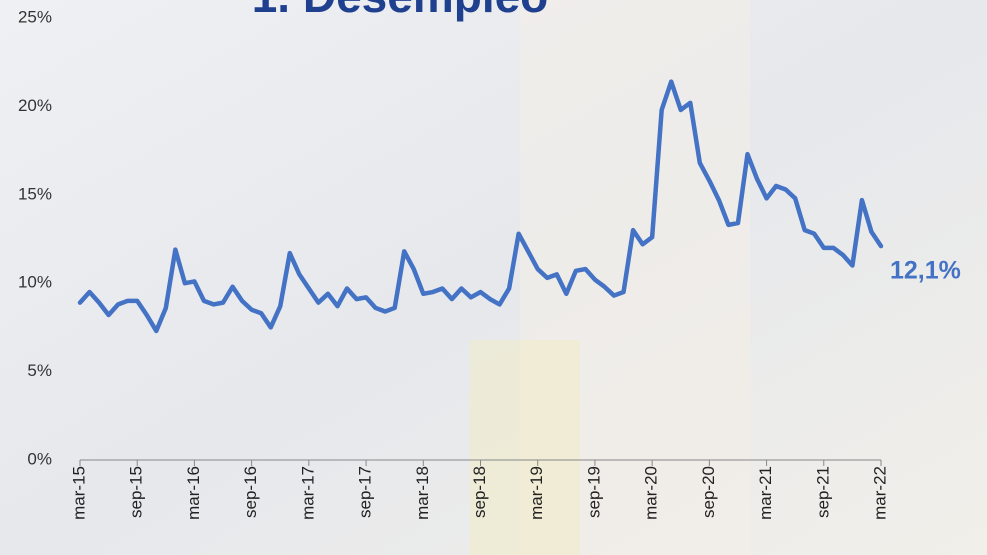  Describe the element at coordinates (250, 492) in the screenshot. I see `x-tick-label: sep-16` at that location.